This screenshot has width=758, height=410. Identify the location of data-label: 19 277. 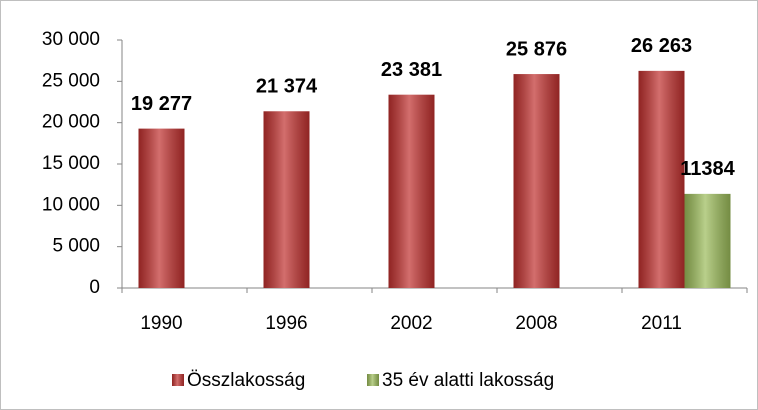
(161, 104).